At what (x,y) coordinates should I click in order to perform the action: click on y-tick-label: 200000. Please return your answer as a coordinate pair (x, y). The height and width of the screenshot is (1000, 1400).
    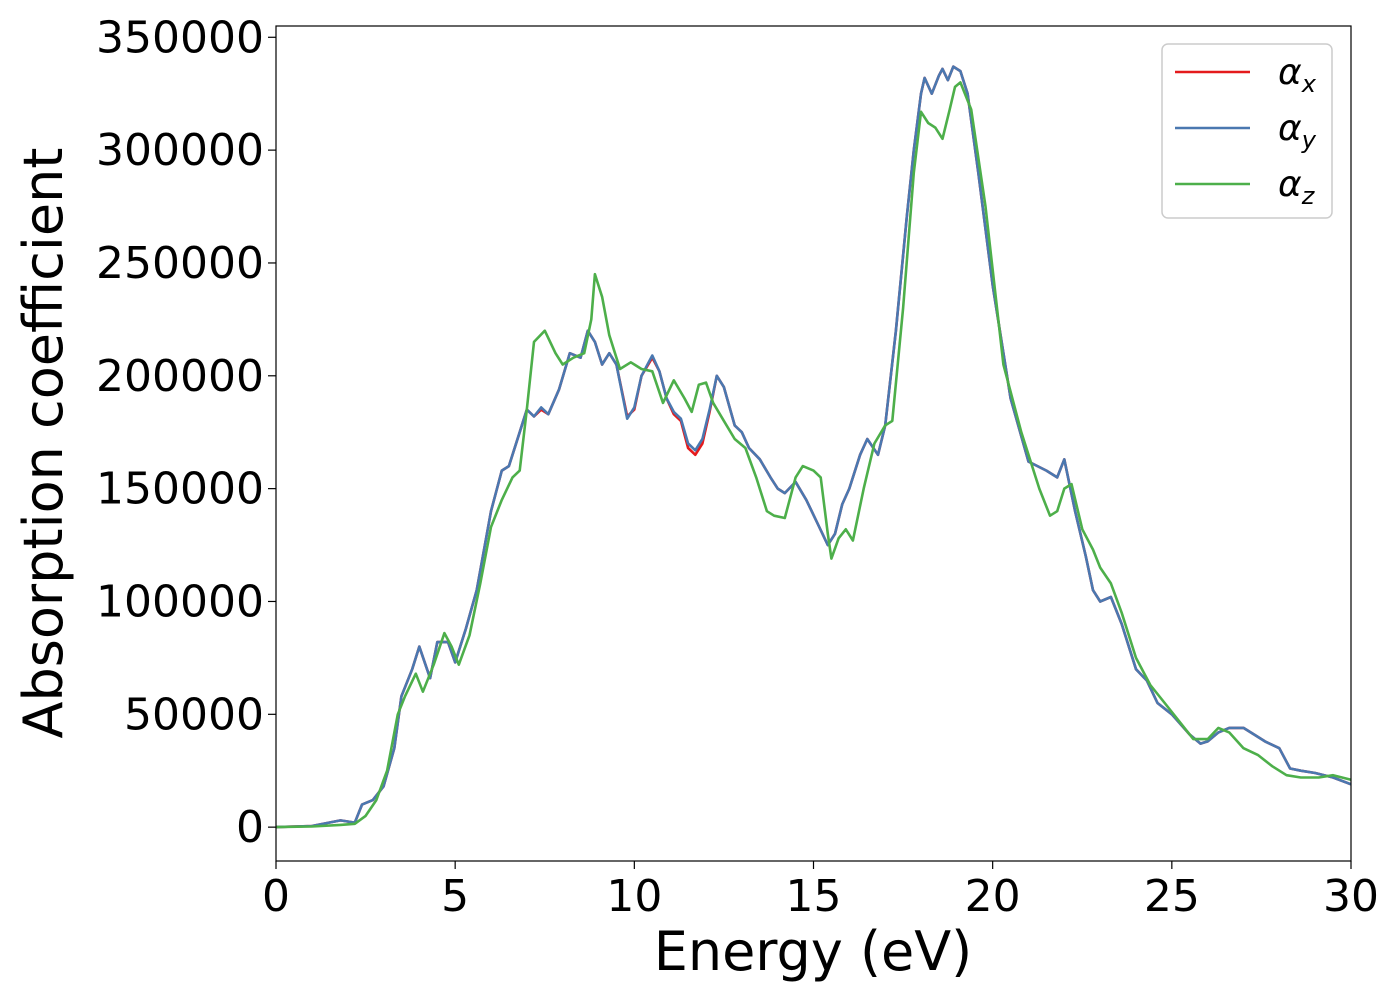
    Looking at the image, I should click on (180, 376).